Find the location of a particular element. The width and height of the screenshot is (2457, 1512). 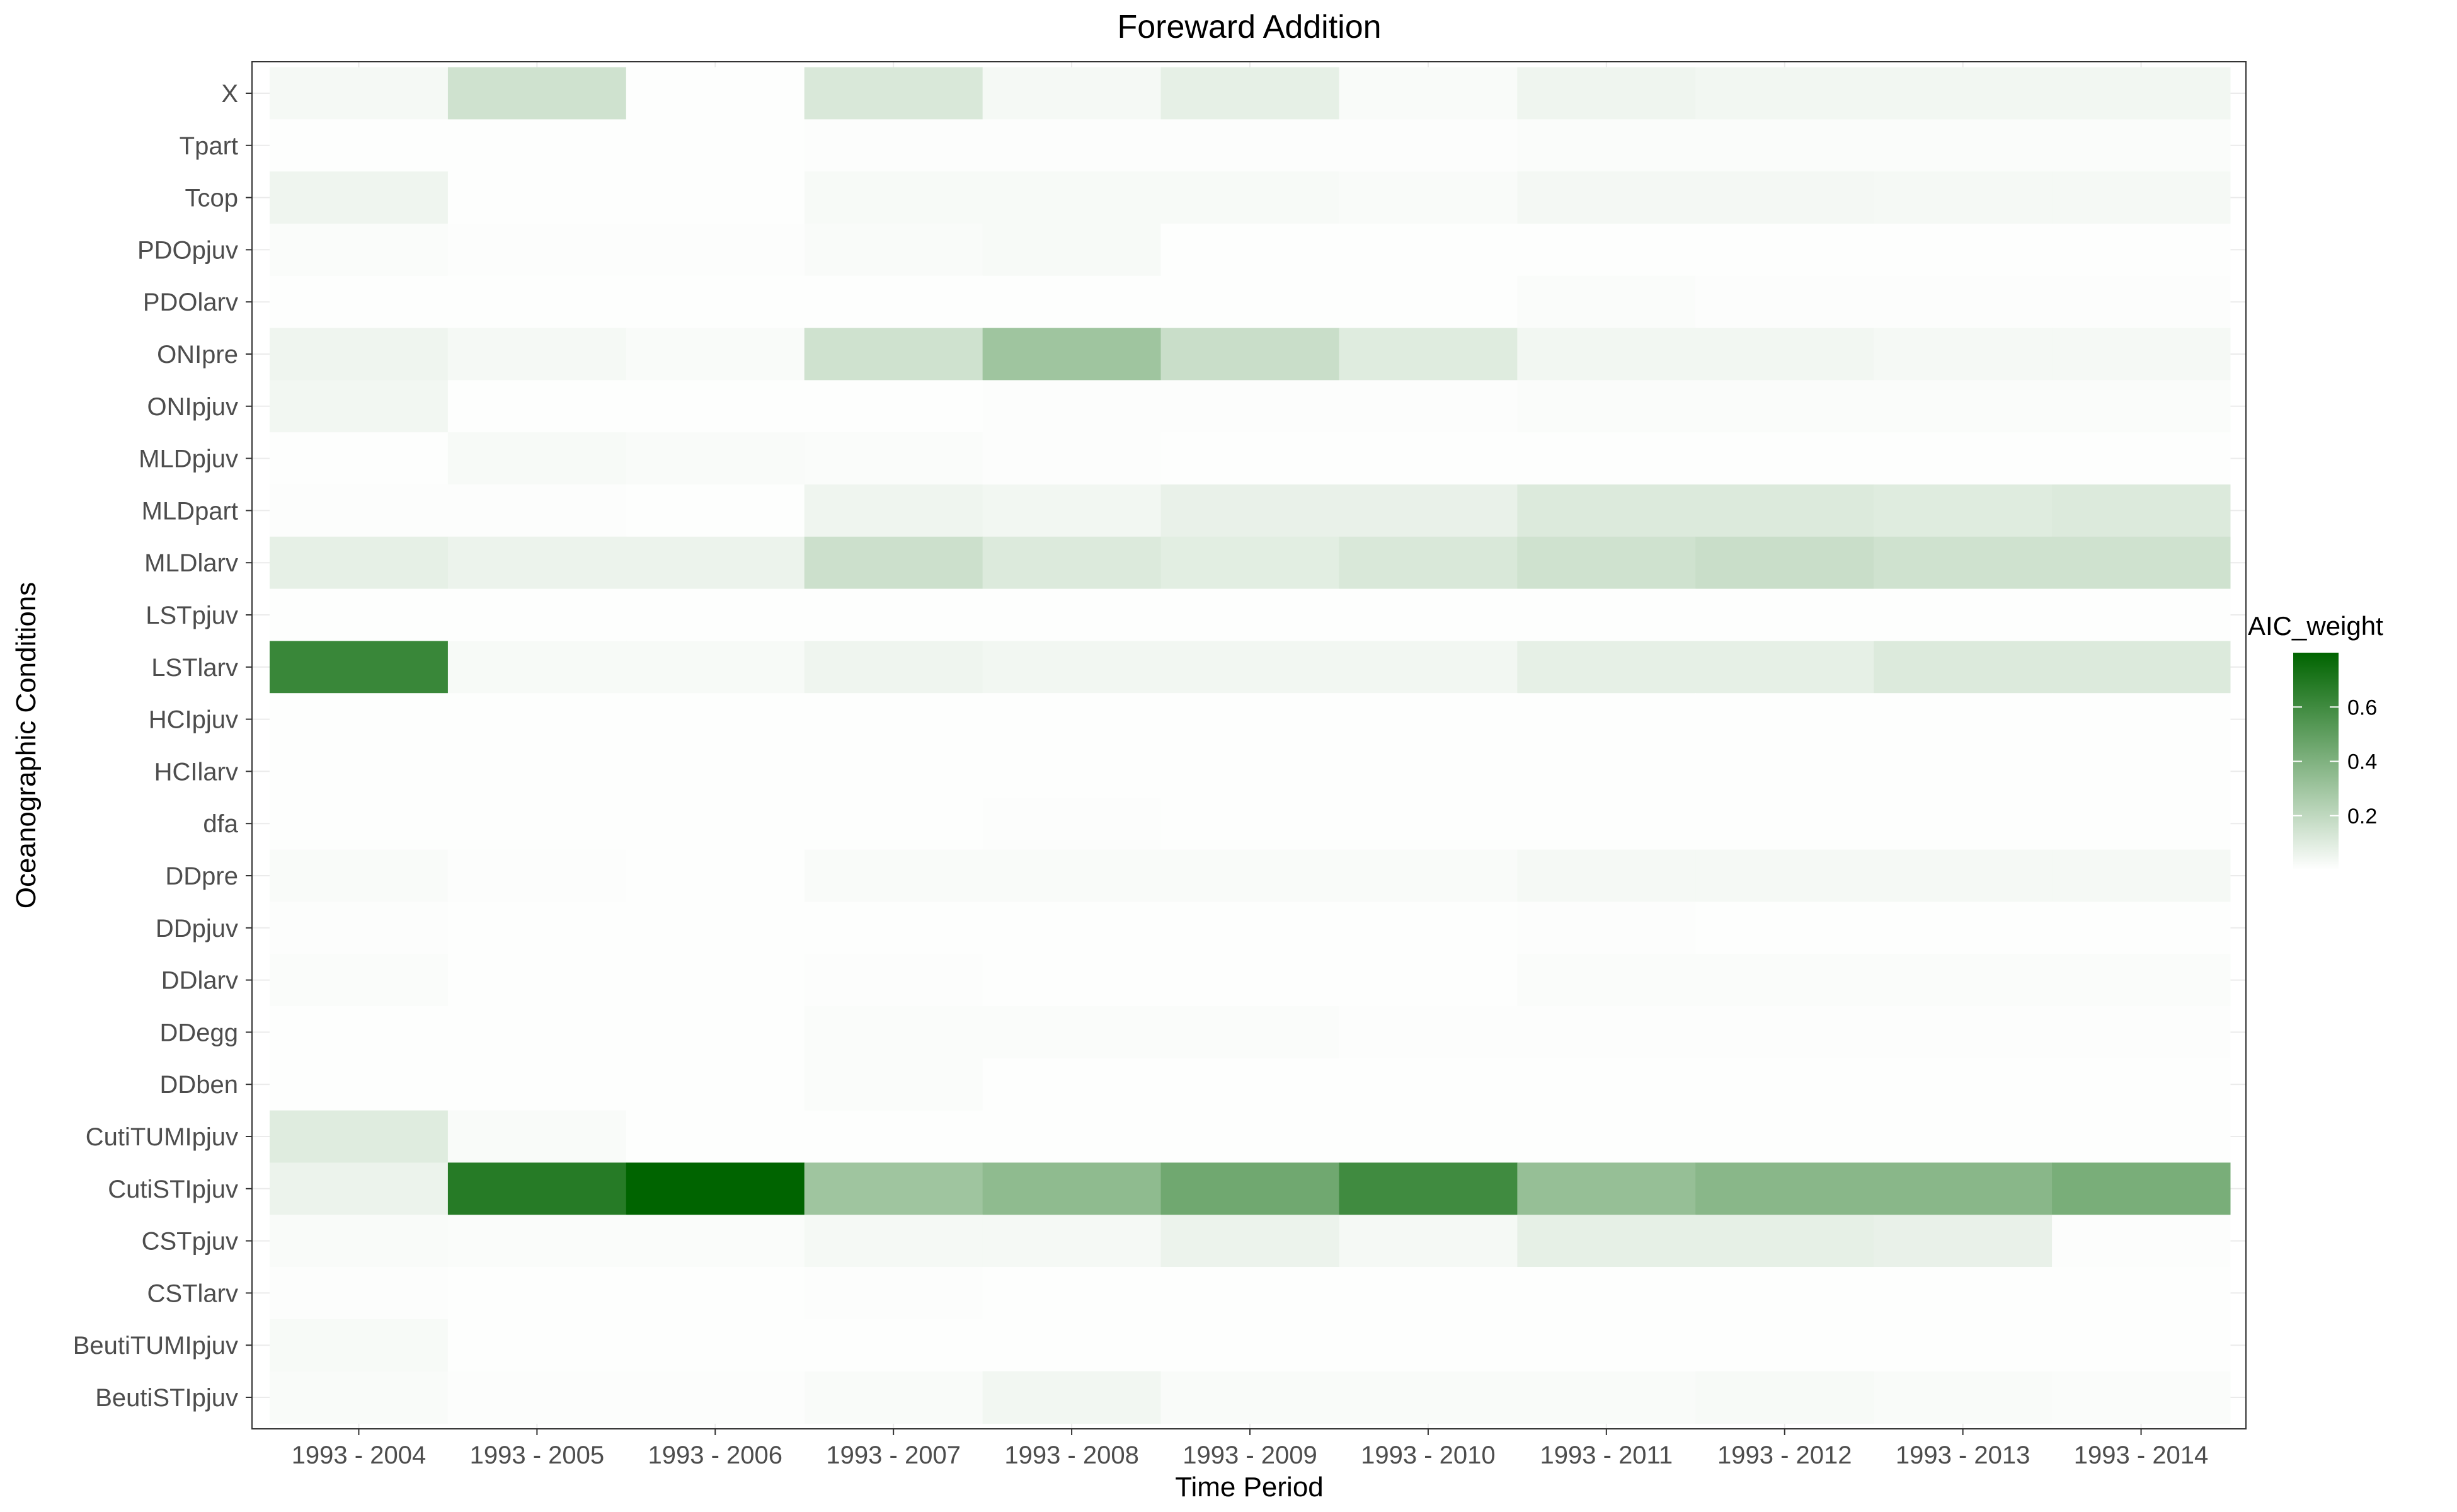

y-tick-label: Tcop is located at coordinates (212, 198).